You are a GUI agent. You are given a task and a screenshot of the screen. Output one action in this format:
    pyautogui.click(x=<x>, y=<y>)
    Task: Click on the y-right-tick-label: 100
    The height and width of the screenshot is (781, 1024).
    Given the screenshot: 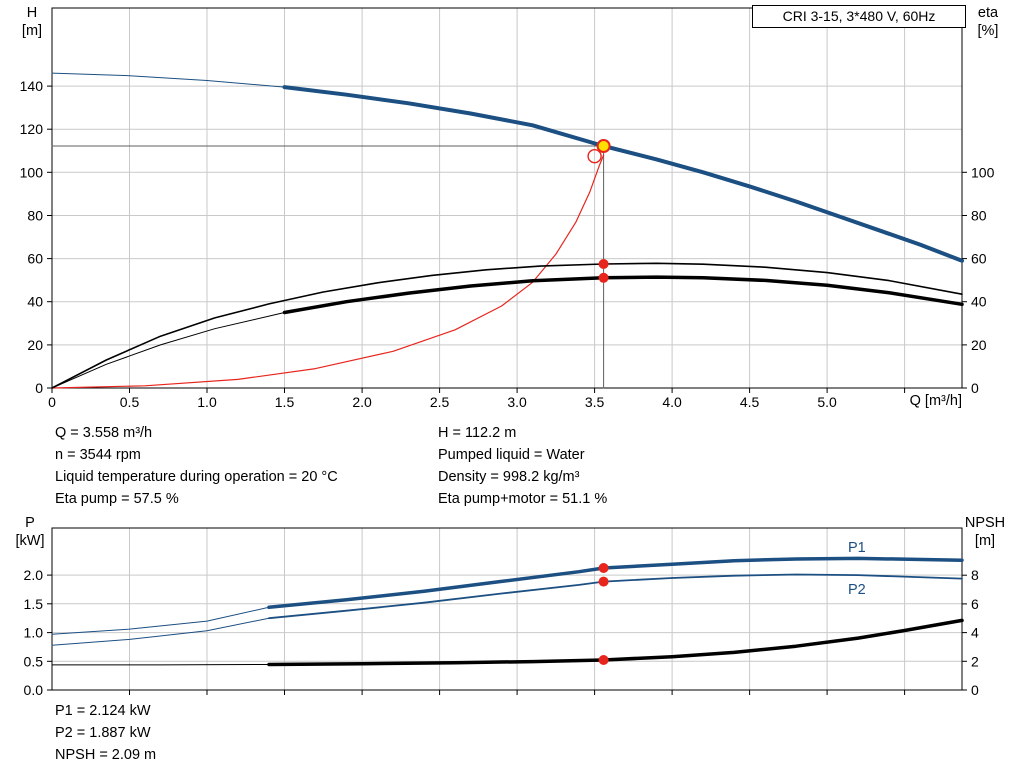 What is the action you would take?
    pyautogui.click(x=983, y=172)
    